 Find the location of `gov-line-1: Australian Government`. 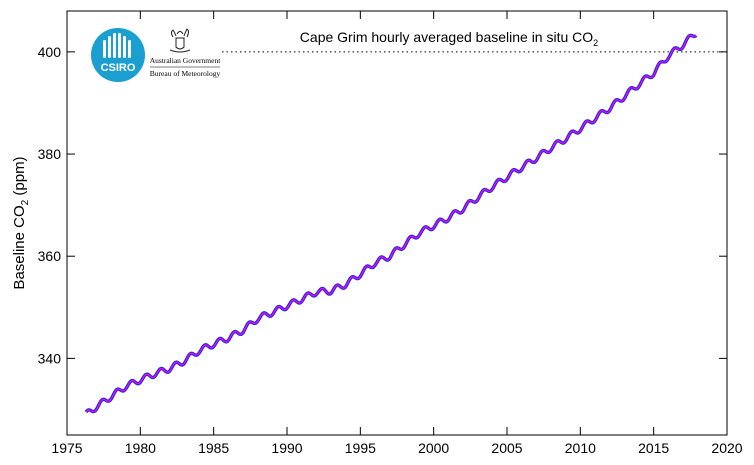

gov-line-1: Australian Government is located at coordinates (186, 60).